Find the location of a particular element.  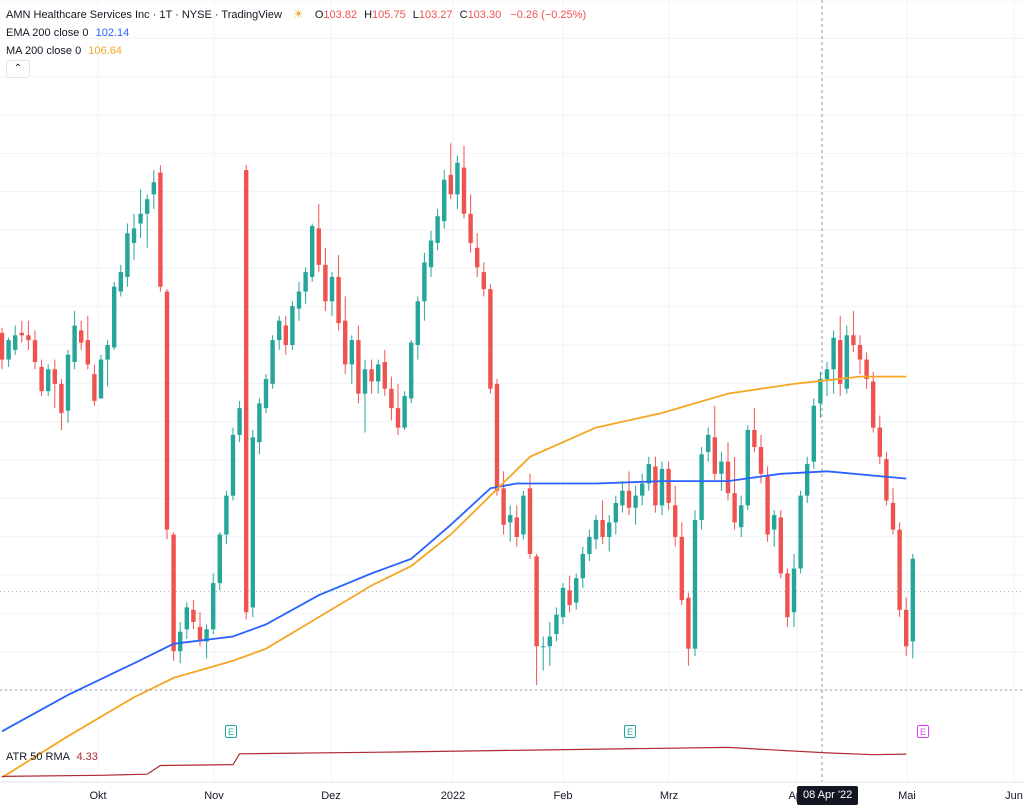

ohlc-low: L103.27 is located at coordinates (432, 15).